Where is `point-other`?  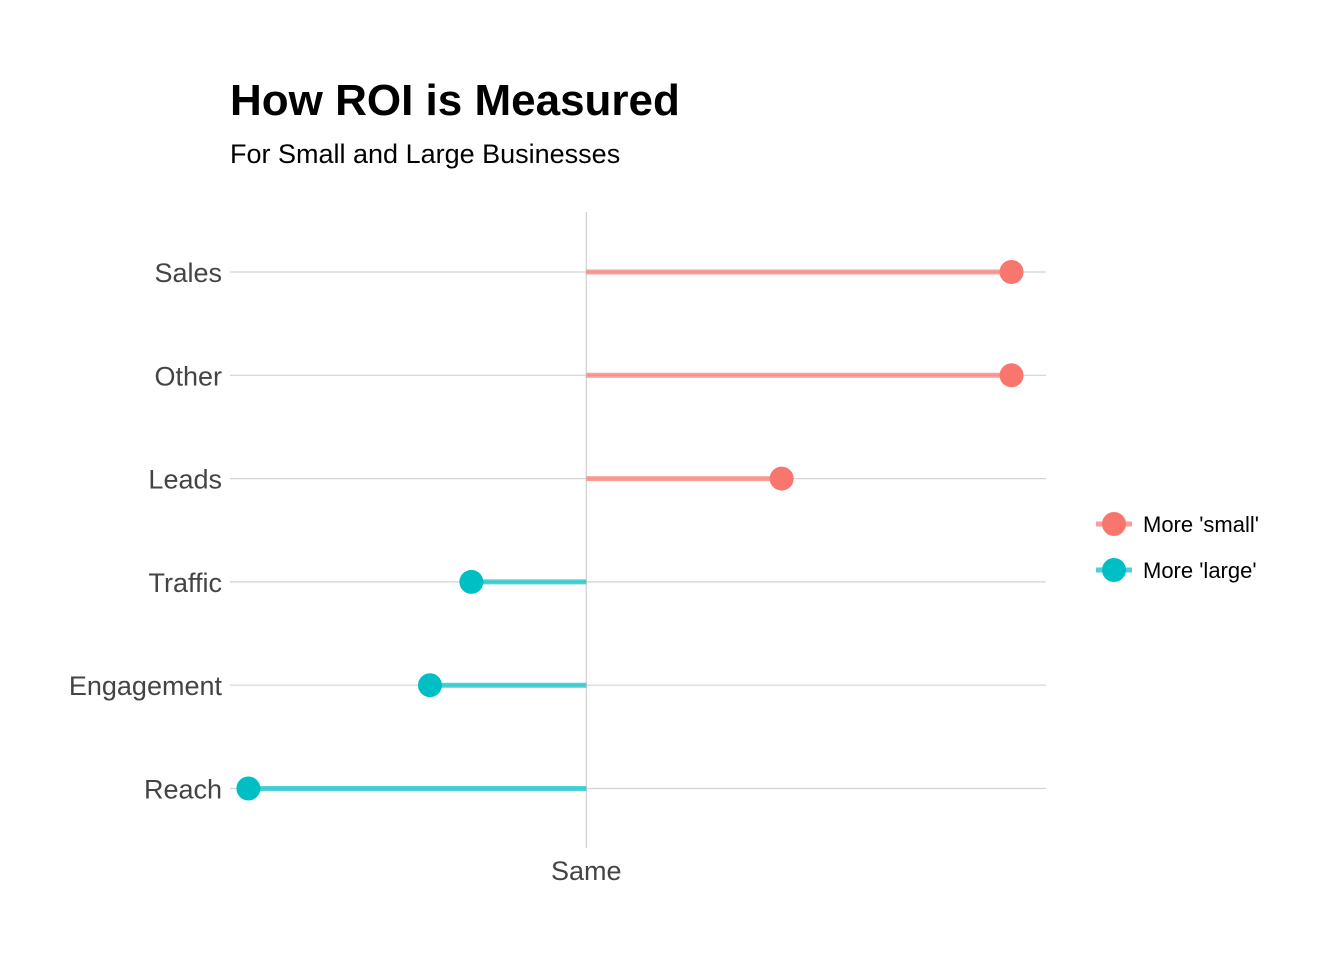
point-other is located at coordinates (1011, 375).